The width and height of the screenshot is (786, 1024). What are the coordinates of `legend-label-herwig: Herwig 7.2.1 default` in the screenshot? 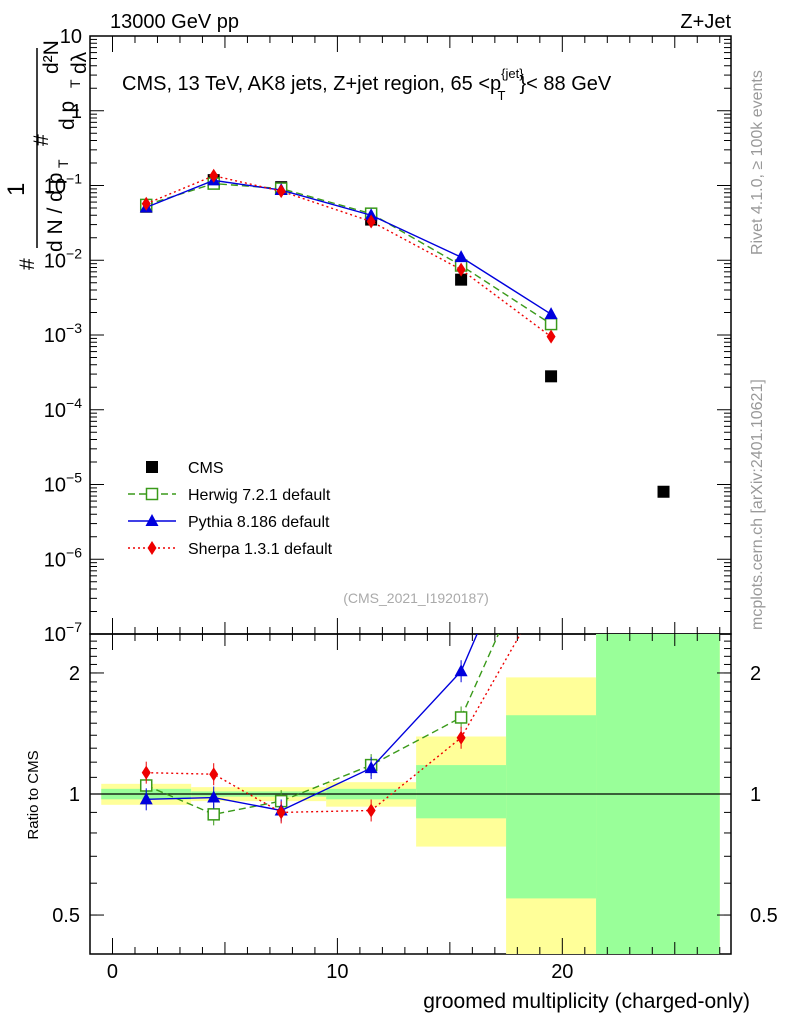 It's located at (259, 495).